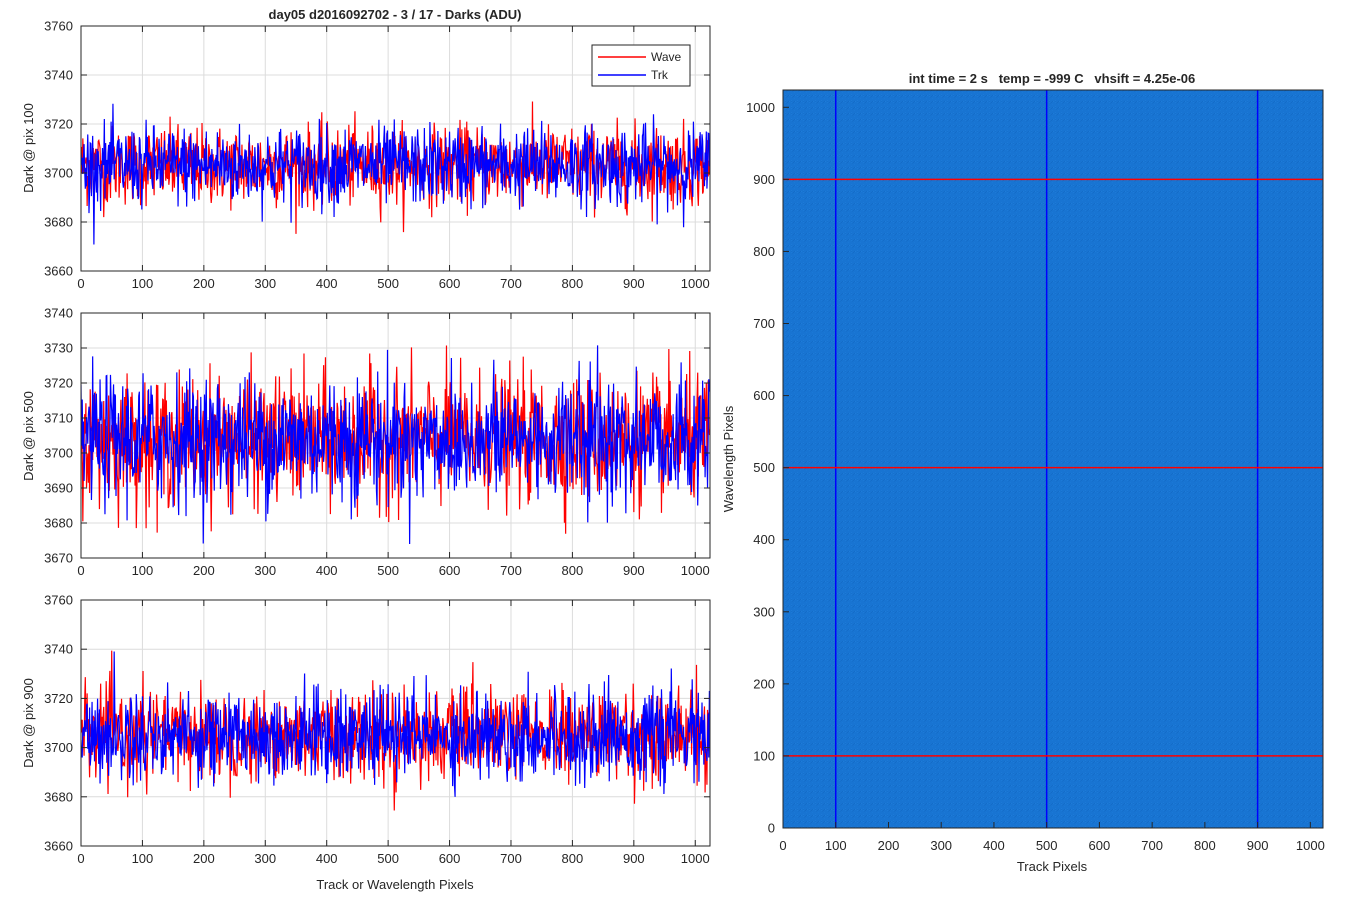 This screenshot has width=1350, height=900. I want to click on panel-2-ylabel: Dark @ pix 500, so click(28, 436).